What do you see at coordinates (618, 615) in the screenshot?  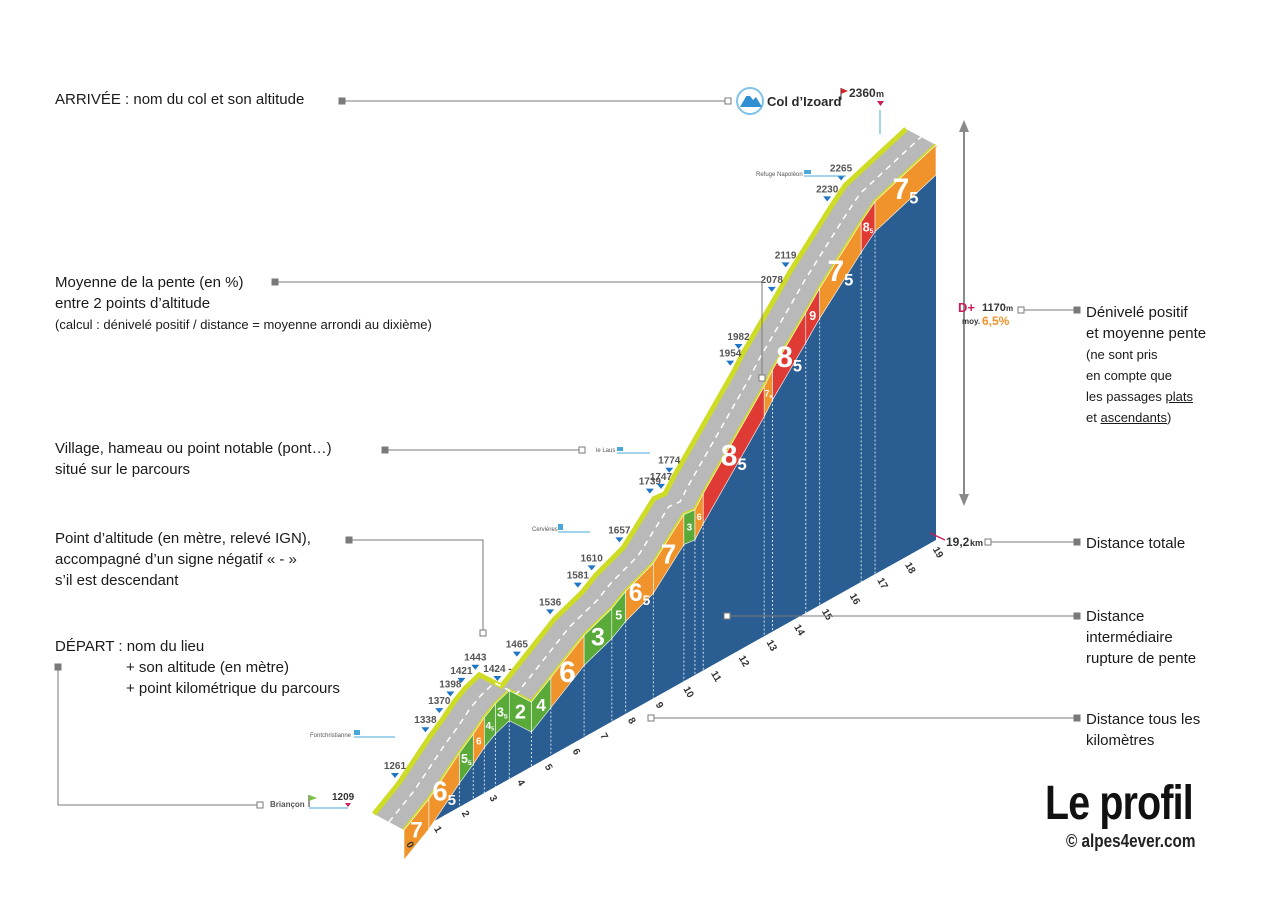 I see `gradient-label: 5` at bounding box center [618, 615].